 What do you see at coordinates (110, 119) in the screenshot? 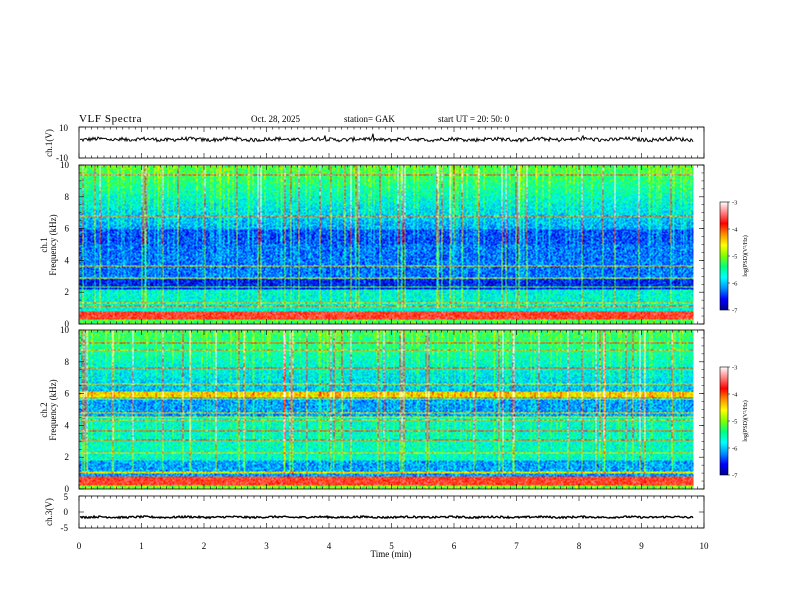
I see `figure-title: VLF Spectra` at bounding box center [110, 119].